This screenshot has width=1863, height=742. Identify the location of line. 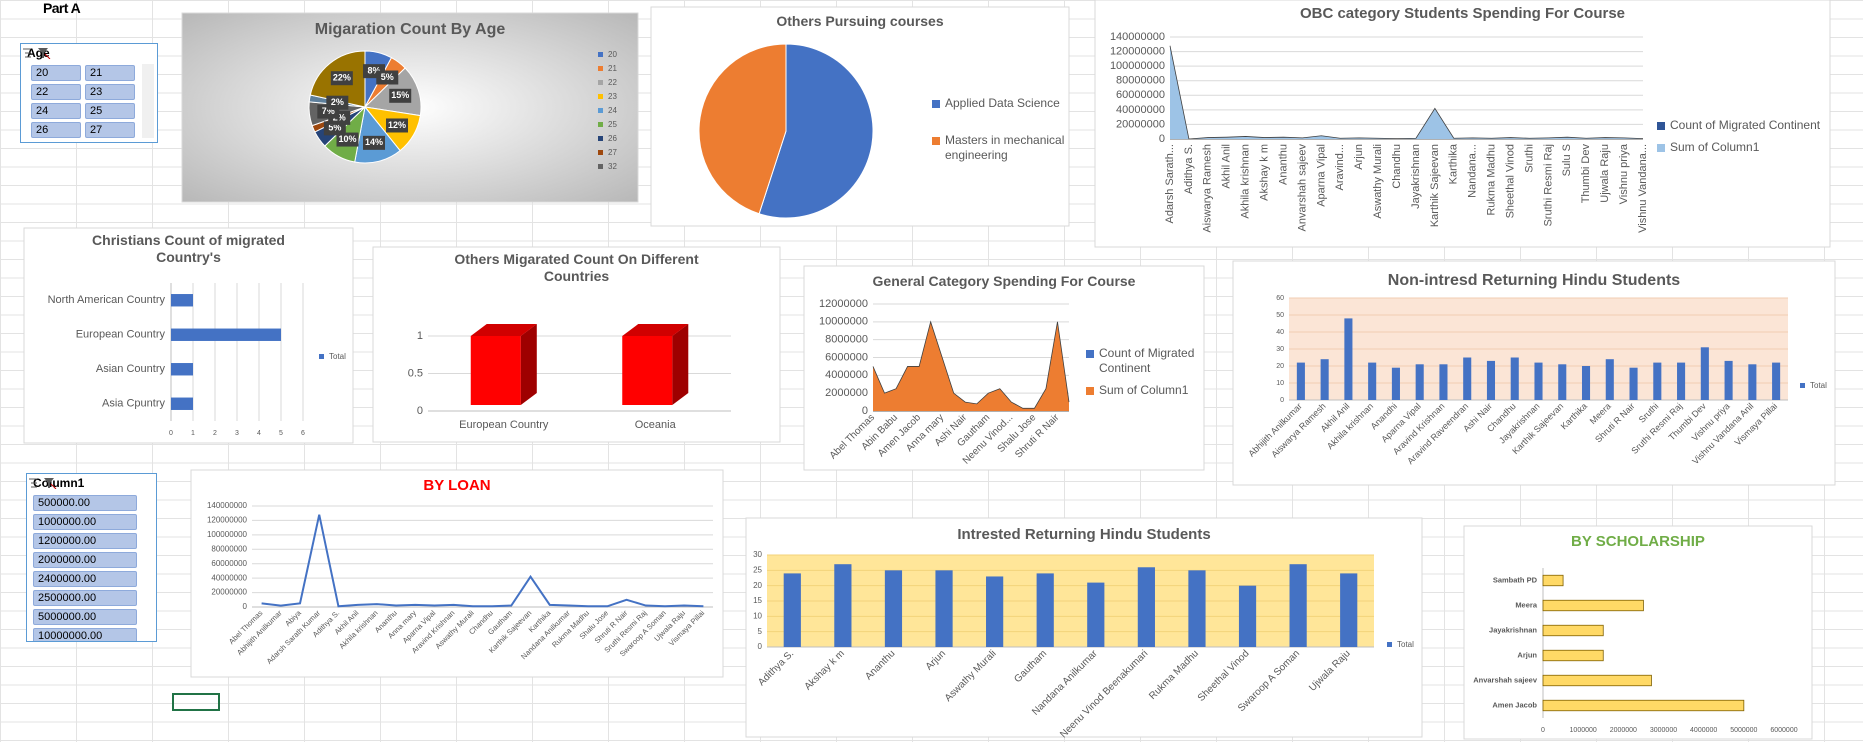
(482, 561).